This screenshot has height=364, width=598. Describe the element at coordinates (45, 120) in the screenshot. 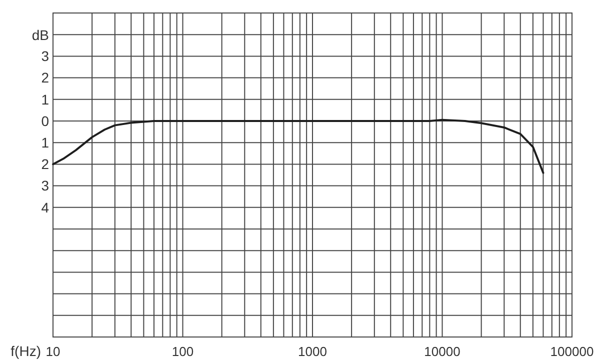

I see `y-tick-label: 0` at that location.